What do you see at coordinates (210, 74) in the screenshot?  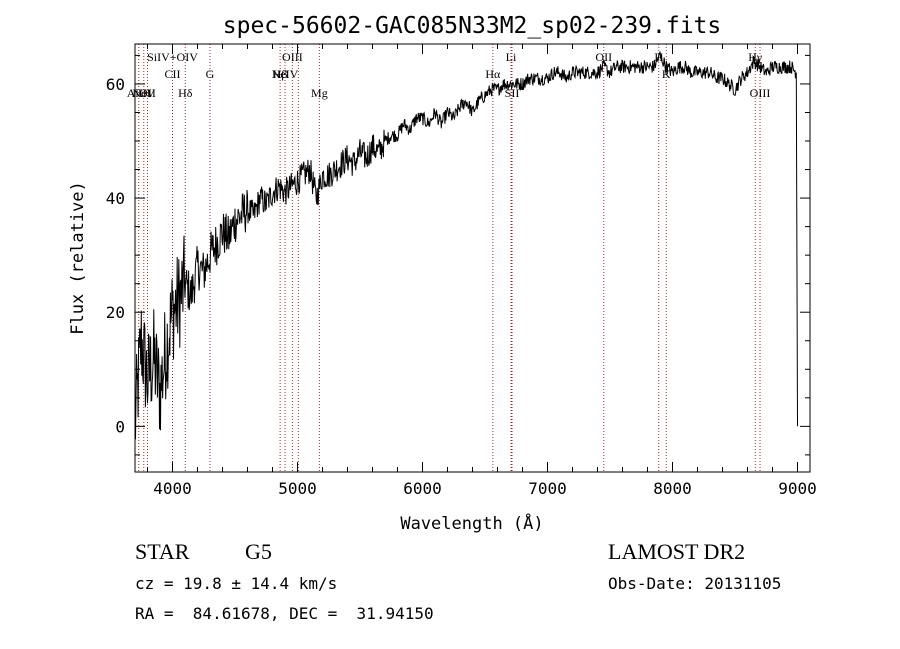 I see `line-marker-label: G` at bounding box center [210, 74].